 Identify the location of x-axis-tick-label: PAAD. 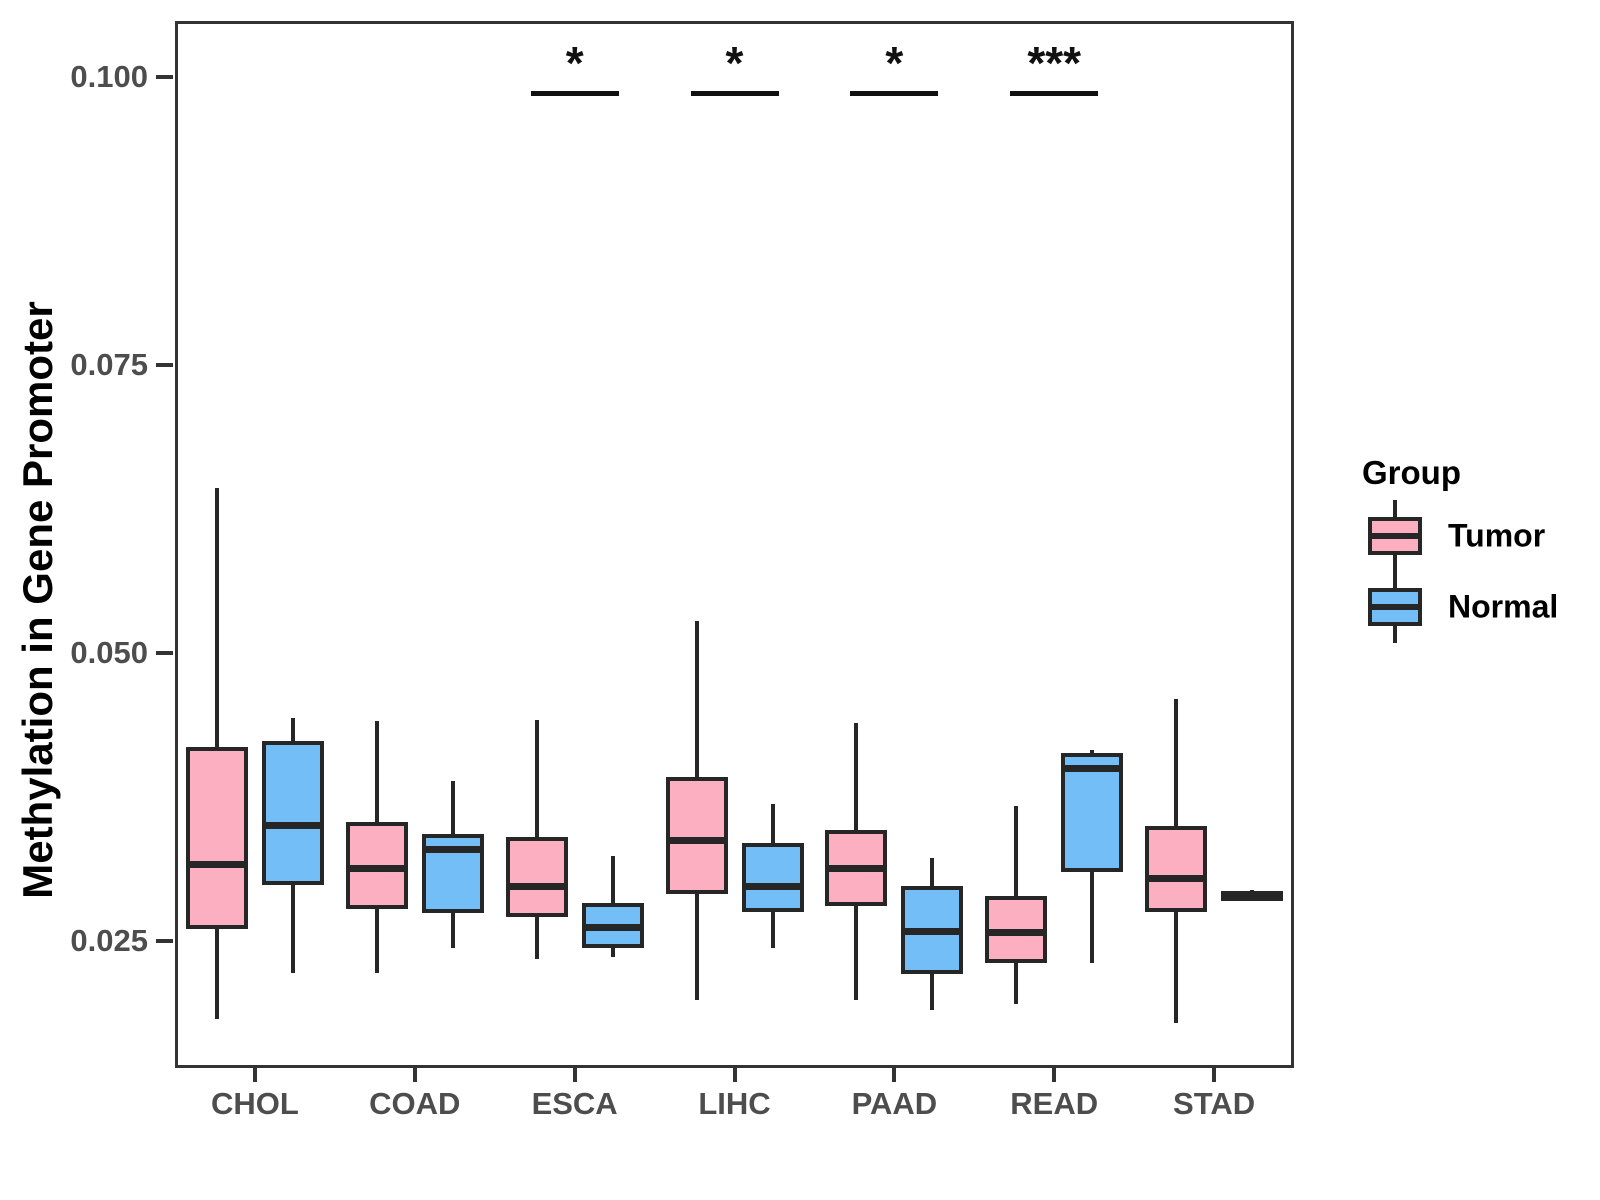
(894, 1103).